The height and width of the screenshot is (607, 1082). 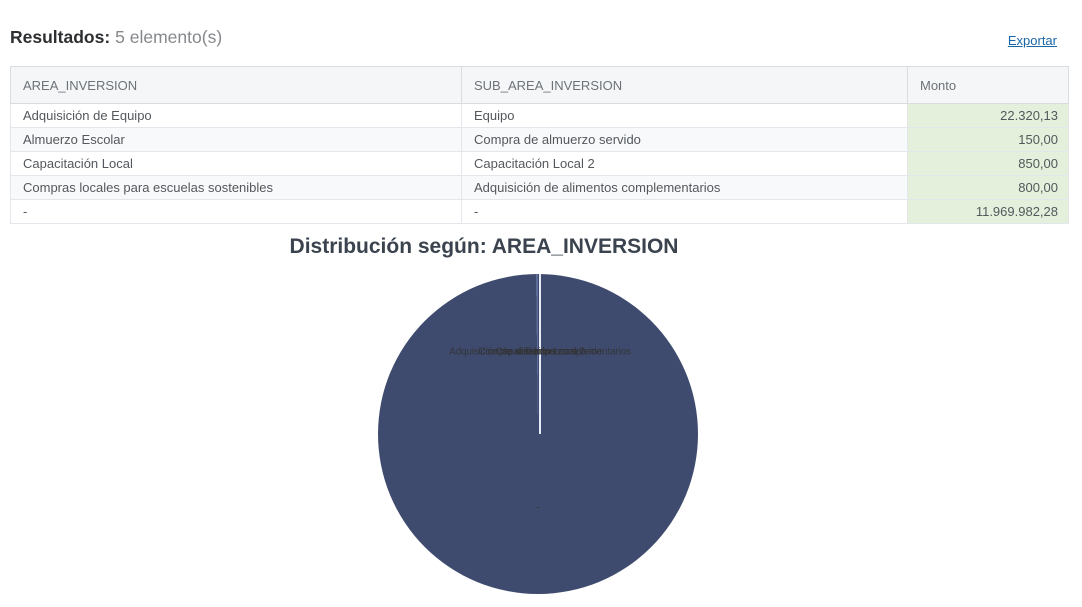 I want to click on column-header-area: AREA_INVERSION, so click(x=236, y=85).